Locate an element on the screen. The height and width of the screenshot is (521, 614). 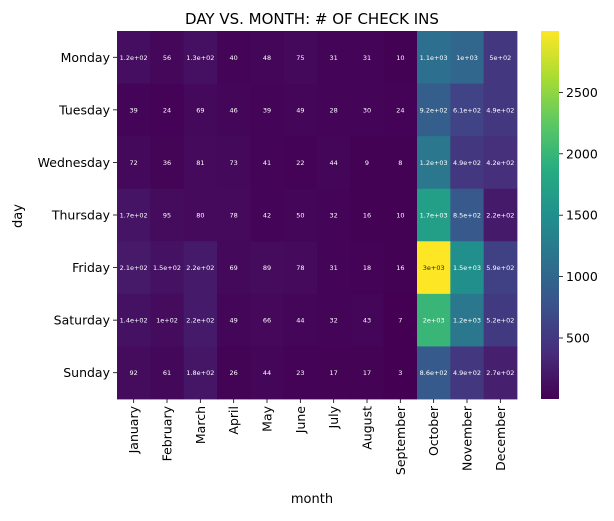
cell-value-label: 1.4e+02 is located at coordinates (134, 321).